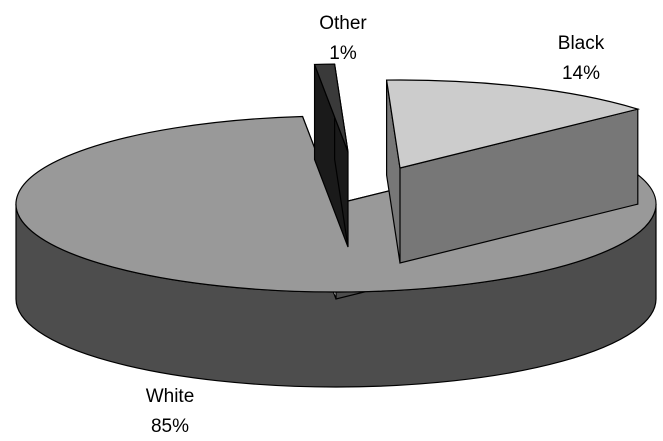 This screenshot has height=441, width=663. What do you see at coordinates (343, 53) in the screenshot?
I see `label-other-value: 1%` at bounding box center [343, 53].